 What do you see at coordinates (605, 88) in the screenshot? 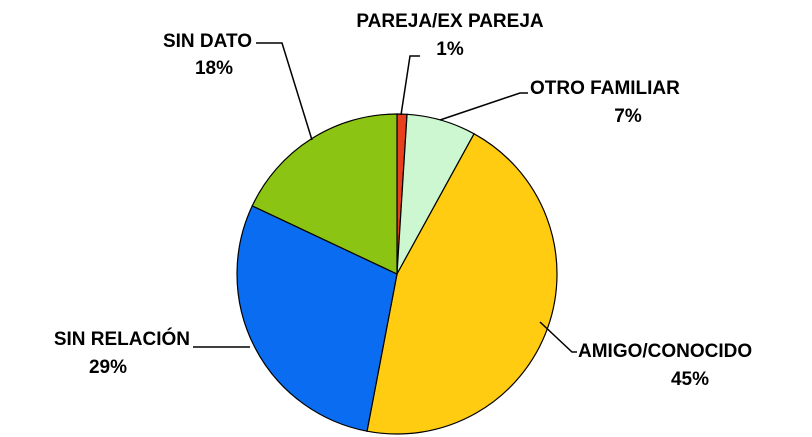
I see `slice-label: OTRO FAMILIAR` at bounding box center [605, 88].